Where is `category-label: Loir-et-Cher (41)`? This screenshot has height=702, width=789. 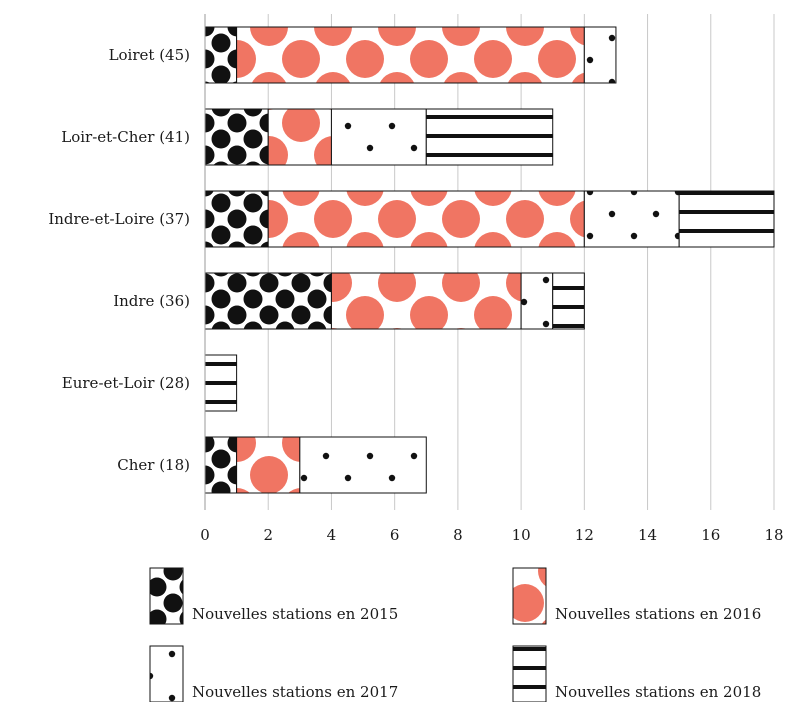 category-label: Loir-et-Cher (41) is located at coordinates (125, 137).